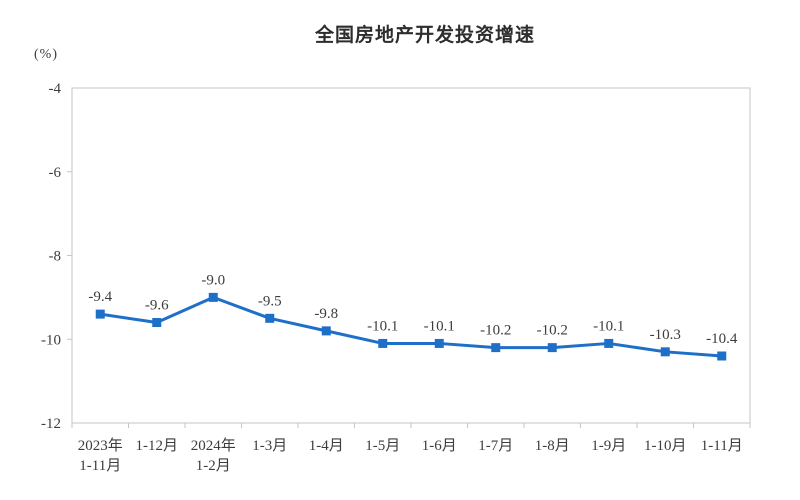  Describe the element at coordinates (608, 446) in the screenshot. I see `x-axis-category-label: 1-9月` at that location.